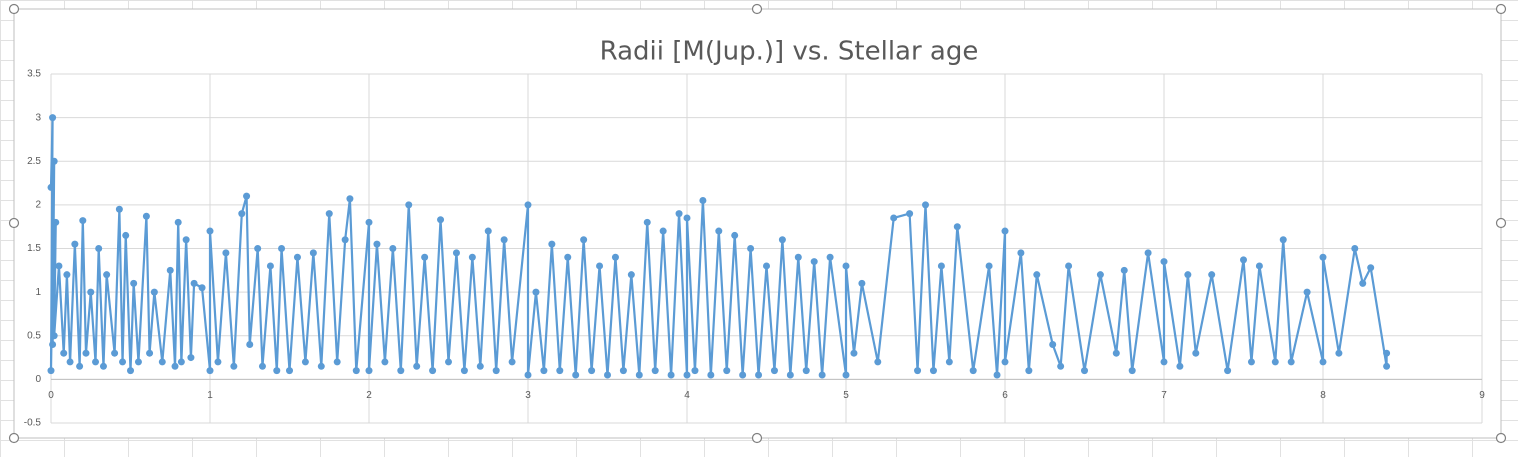 This screenshot has width=1518, height=457. Describe the element at coordinates (38, 292) in the screenshot. I see `y-tick-label: 1` at that location.